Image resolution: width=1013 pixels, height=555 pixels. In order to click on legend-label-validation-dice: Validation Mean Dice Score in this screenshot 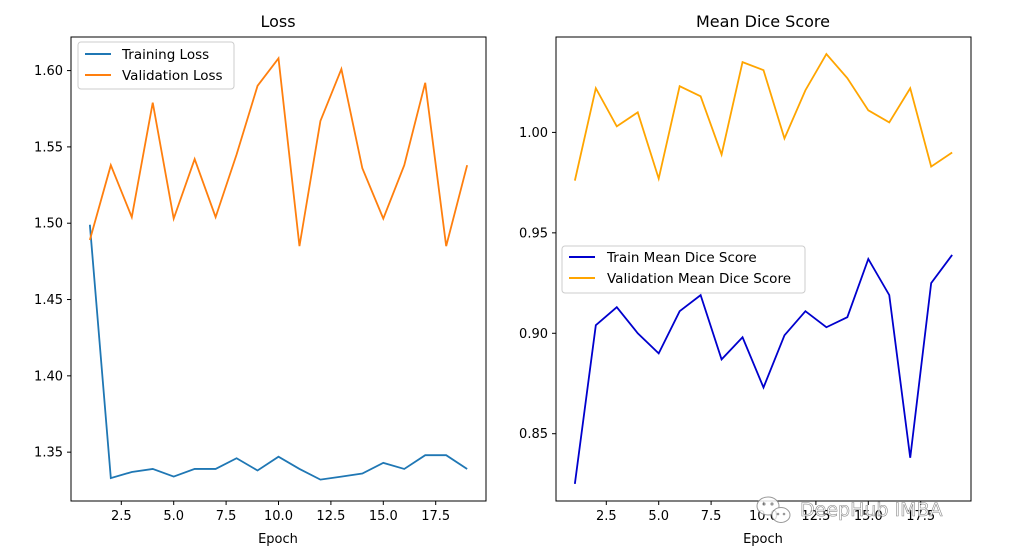, I will do `click(699, 279)`.